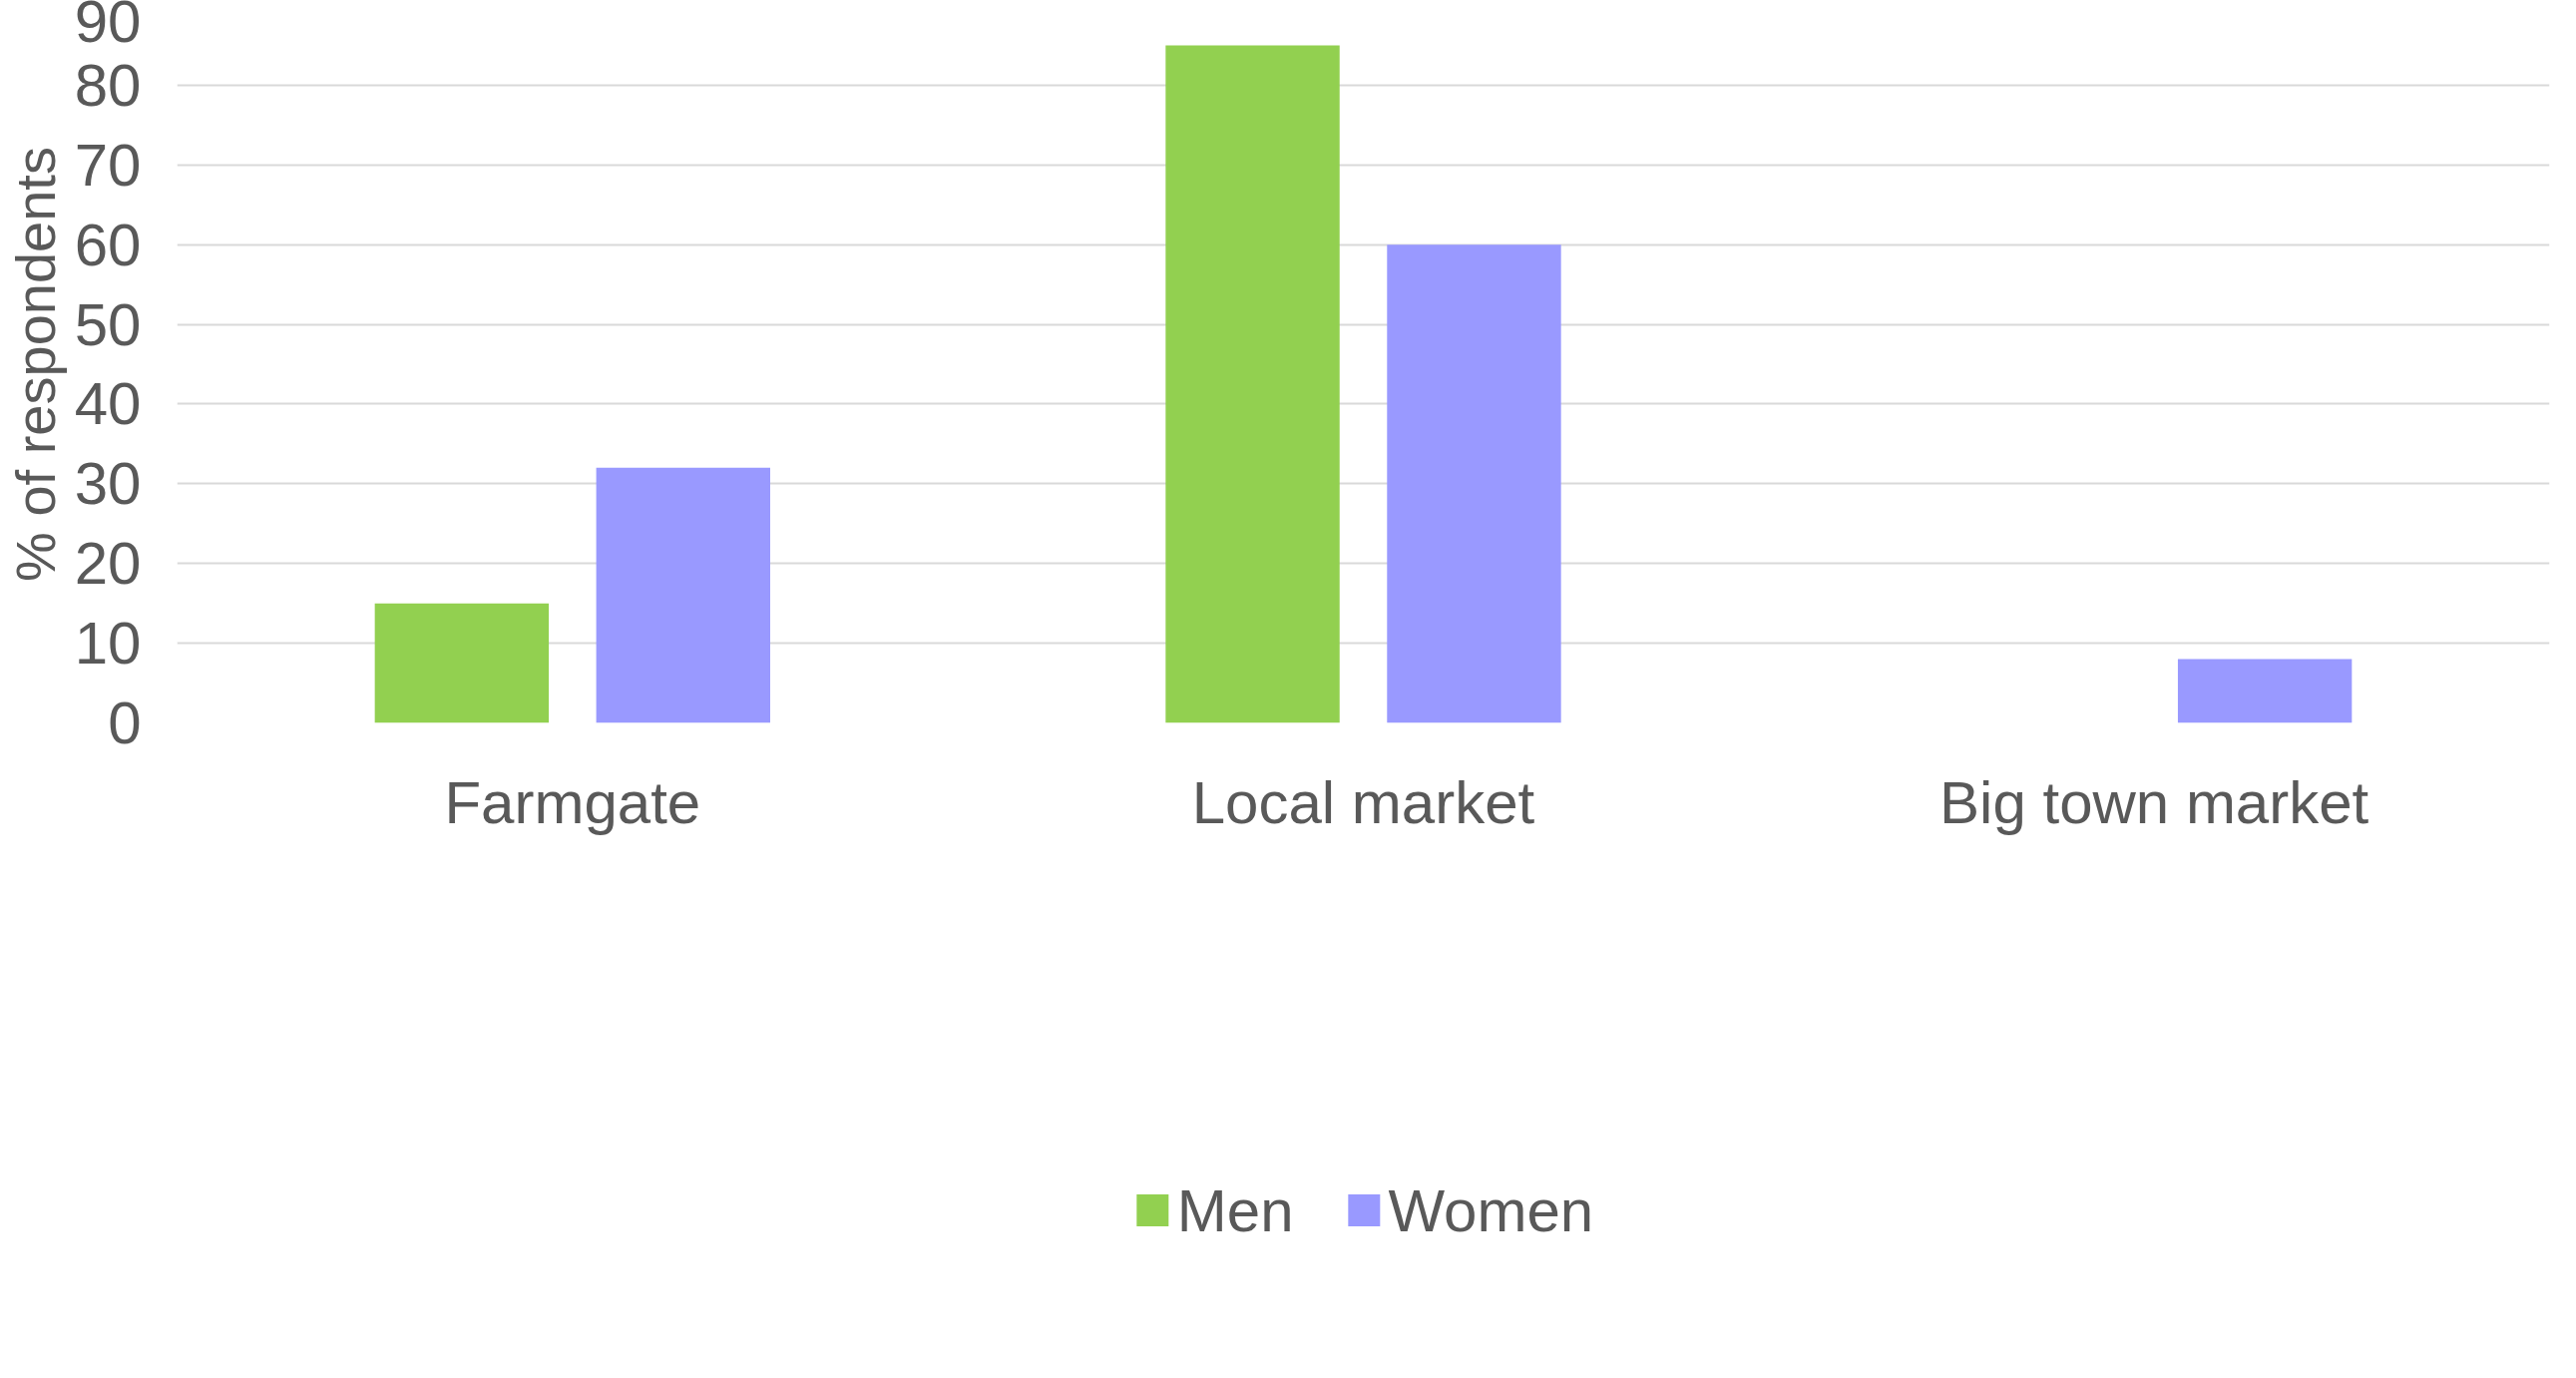 The height and width of the screenshot is (1378, 2576). What do you see at coordinates (125, 723) in the screenshot?
I see `y-tick-label: 0` at bounding box center [125, 723].